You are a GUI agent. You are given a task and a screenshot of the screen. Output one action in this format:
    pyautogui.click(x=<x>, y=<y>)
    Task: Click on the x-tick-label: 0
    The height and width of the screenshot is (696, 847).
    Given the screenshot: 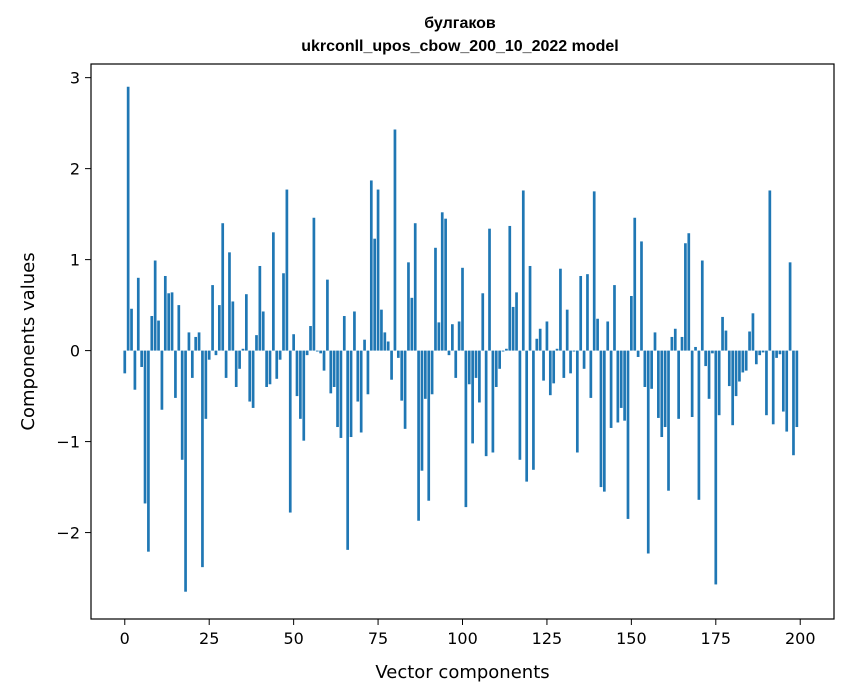 What is the action you would take?
    pyautogui.click(x=125, y=638)
    